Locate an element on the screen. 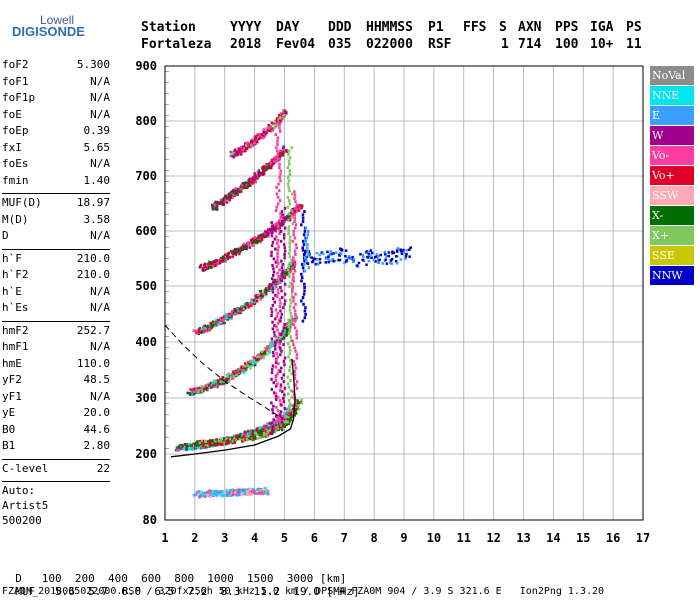  x-tick-label: 4 is located at coordinates (254, 538).